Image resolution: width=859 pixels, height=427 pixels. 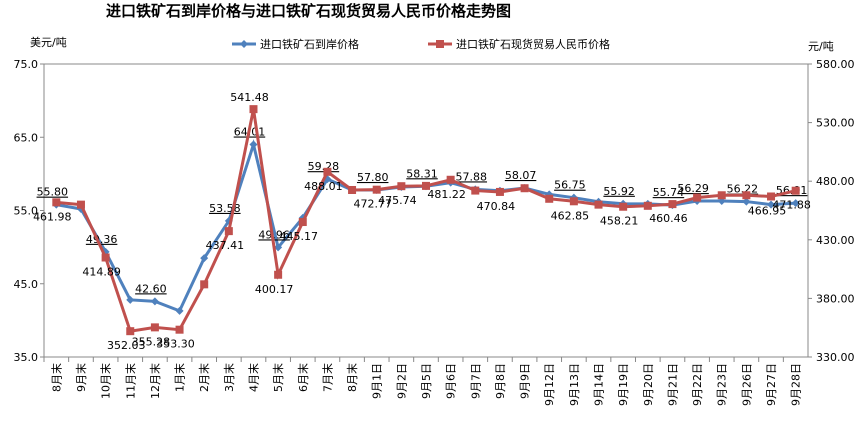 I want to click on legend-label: 进口铁矿石到岸价格, so click(x=309, y=44).